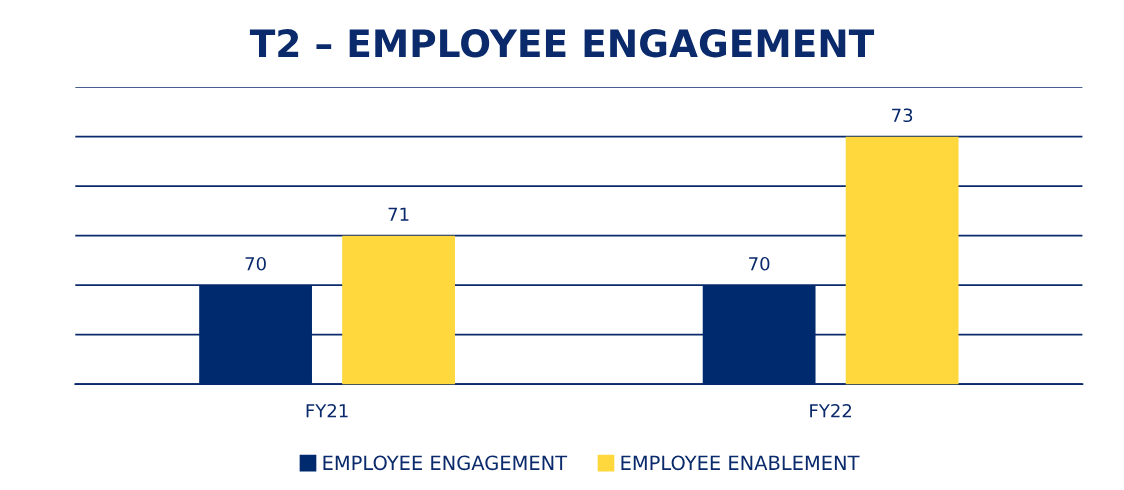 The width and height of the screenshot is (1124, 490). What do you see at coordinates (902, 115) in the screenshot?
I see `data-label: 73` at bounding box center [902, 115].